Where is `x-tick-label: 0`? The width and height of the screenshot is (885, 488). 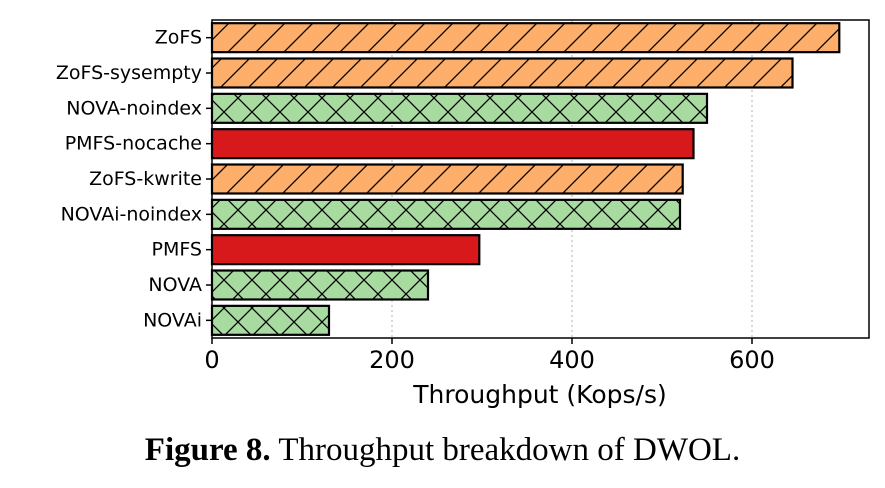 x-tick-label: 0 is located at coordinates (211, 360).